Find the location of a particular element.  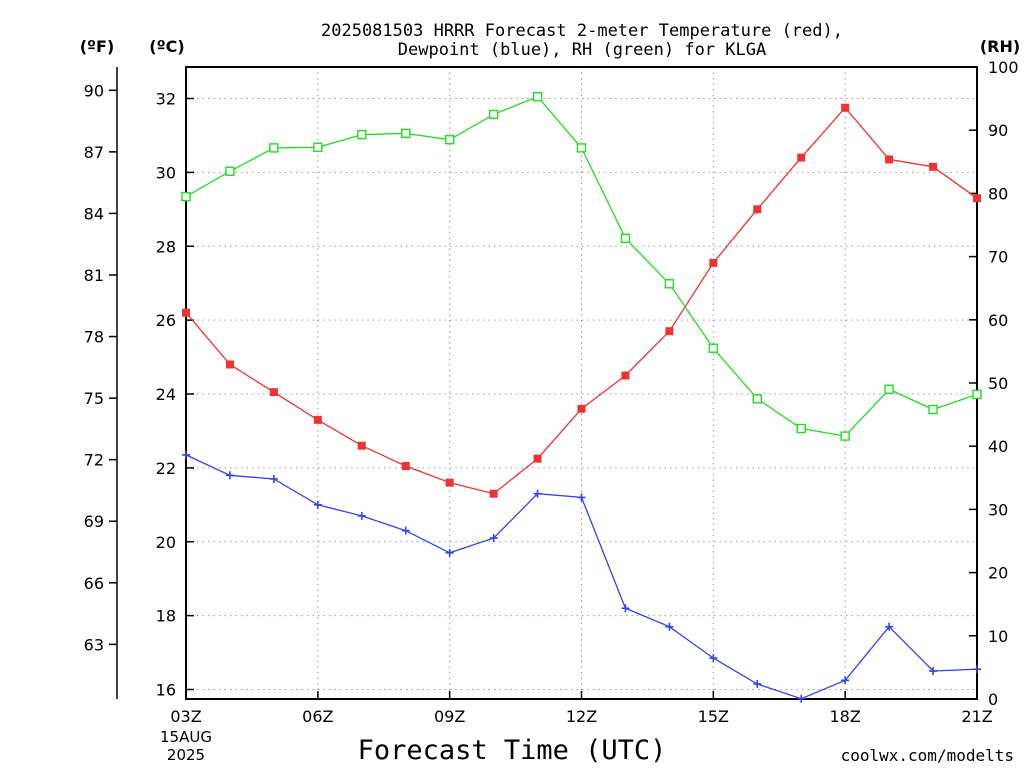

x-tick-label: 06Z is located at coordinates (317, 716).